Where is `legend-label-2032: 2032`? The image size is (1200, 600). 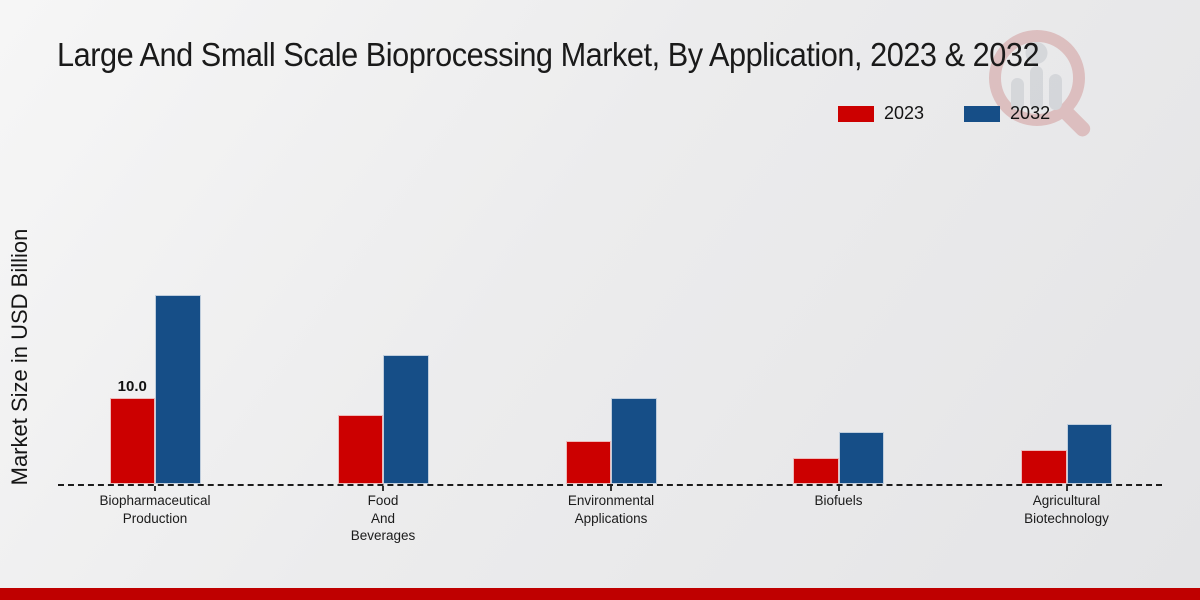
legend-label-2032: 2032 is located at coordinates (1030, 113).